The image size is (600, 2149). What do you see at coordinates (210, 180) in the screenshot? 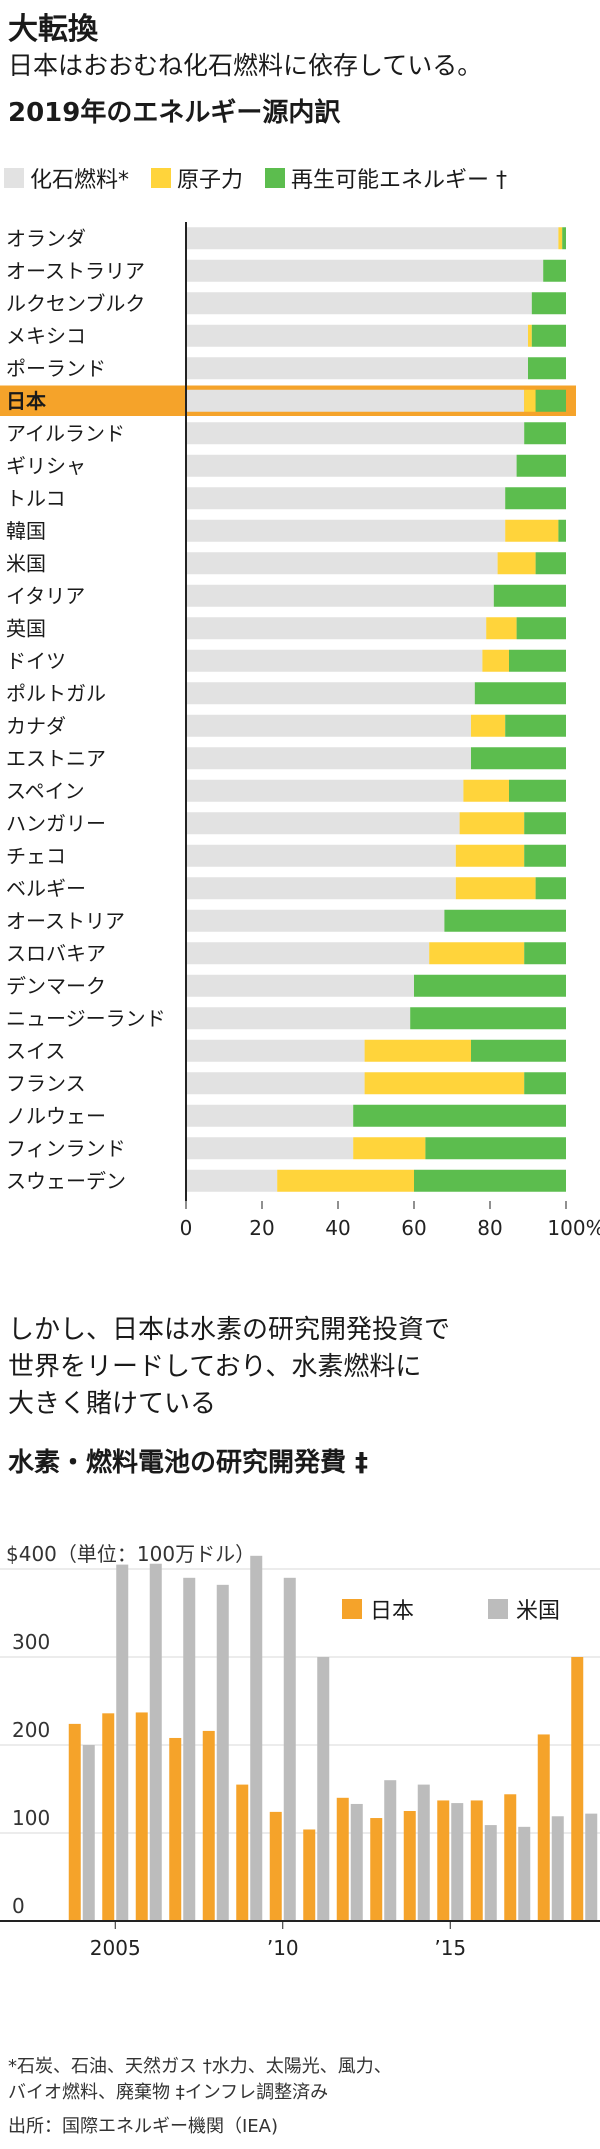
I see `legend-label-nuclear: 原子力` at bounding box center [210, 180].